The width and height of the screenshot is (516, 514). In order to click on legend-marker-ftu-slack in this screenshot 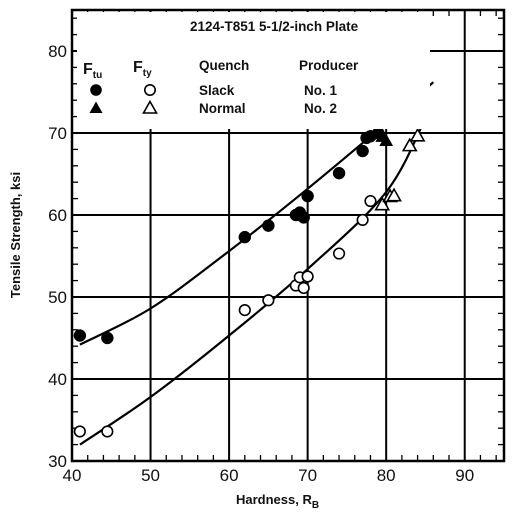, I will do `click(96, 90)`.